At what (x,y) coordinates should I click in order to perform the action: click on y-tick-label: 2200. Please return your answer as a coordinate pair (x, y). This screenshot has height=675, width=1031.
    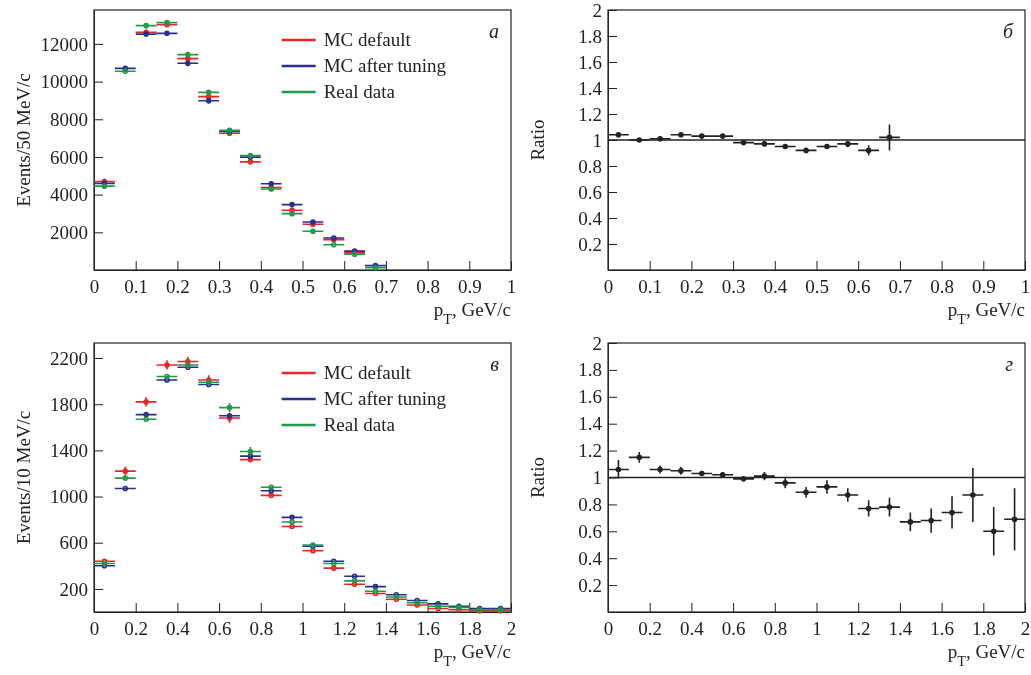
    Looking at the image, I should click on (69, 358).